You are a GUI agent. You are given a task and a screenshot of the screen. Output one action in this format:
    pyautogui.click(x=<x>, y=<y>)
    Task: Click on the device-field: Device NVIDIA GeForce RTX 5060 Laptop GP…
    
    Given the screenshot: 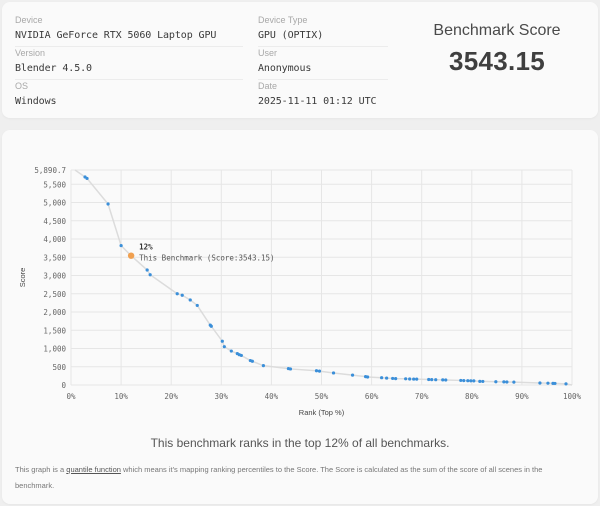 What is the action you would take?
    pyautogui.click(x=115, y=28)
    